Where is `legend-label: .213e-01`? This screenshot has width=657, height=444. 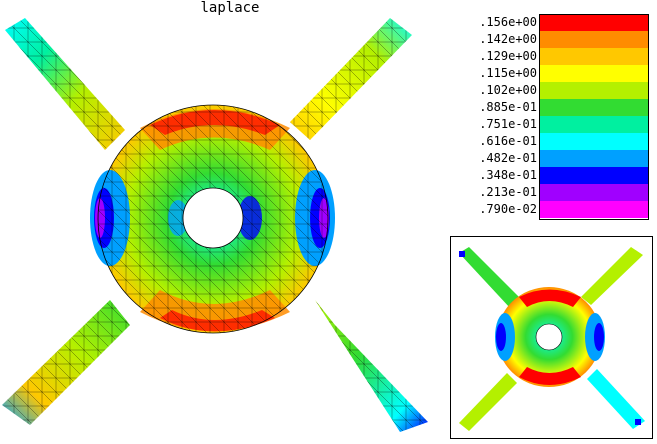
legend-label: .213e-01 is located at coordinates (508, 192).